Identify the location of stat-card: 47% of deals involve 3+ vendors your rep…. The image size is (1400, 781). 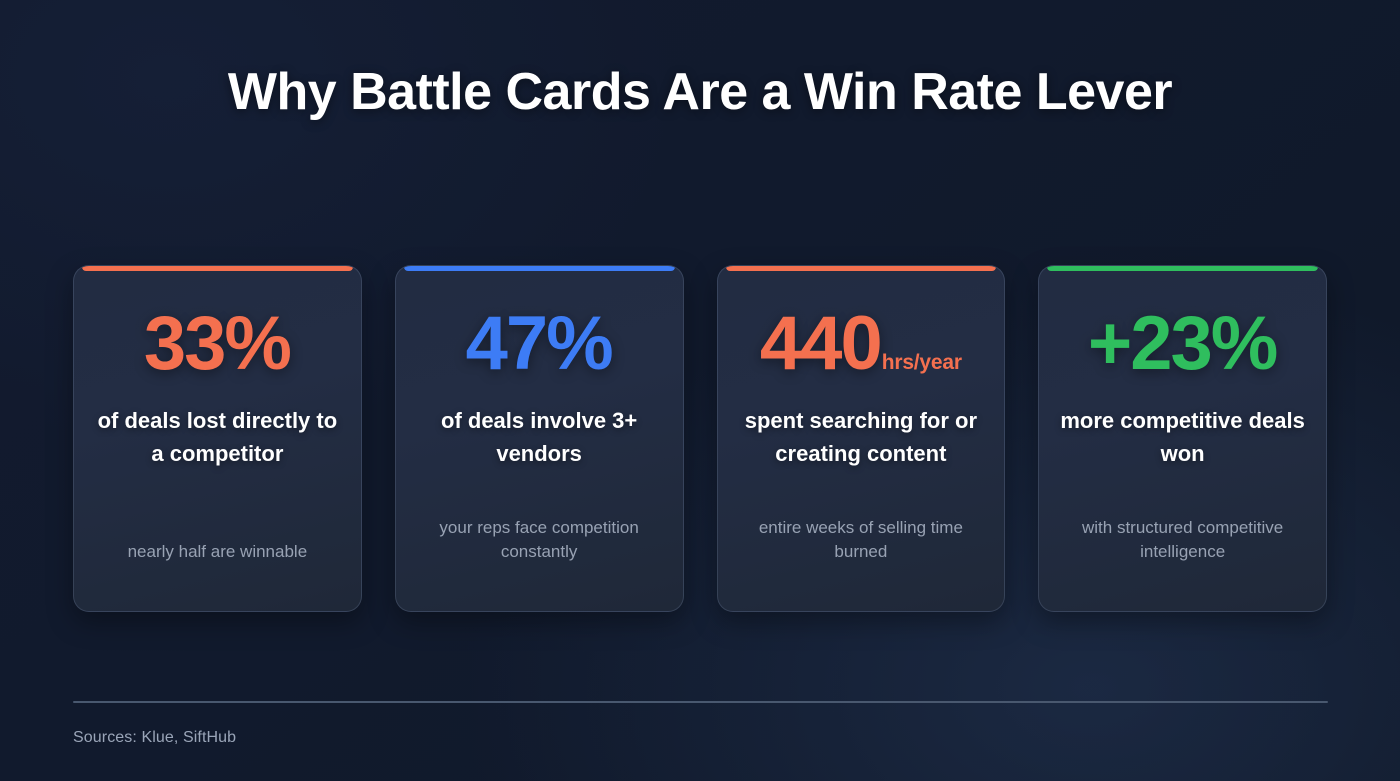
(539, 438).